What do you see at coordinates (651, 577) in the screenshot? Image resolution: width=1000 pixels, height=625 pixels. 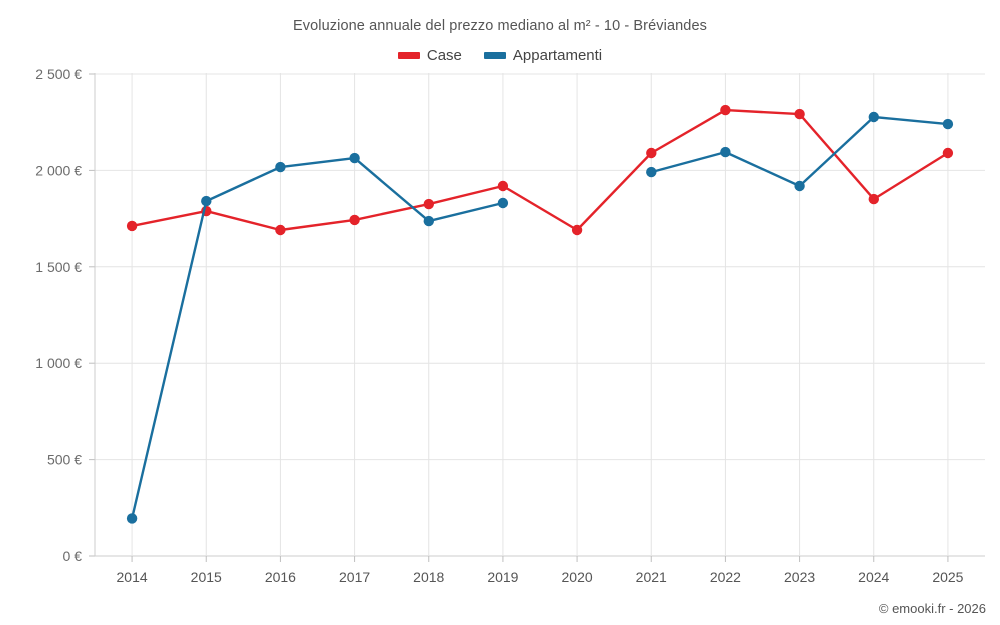 I see `x-tick-label: 2021` at bounding box center [651, 577].